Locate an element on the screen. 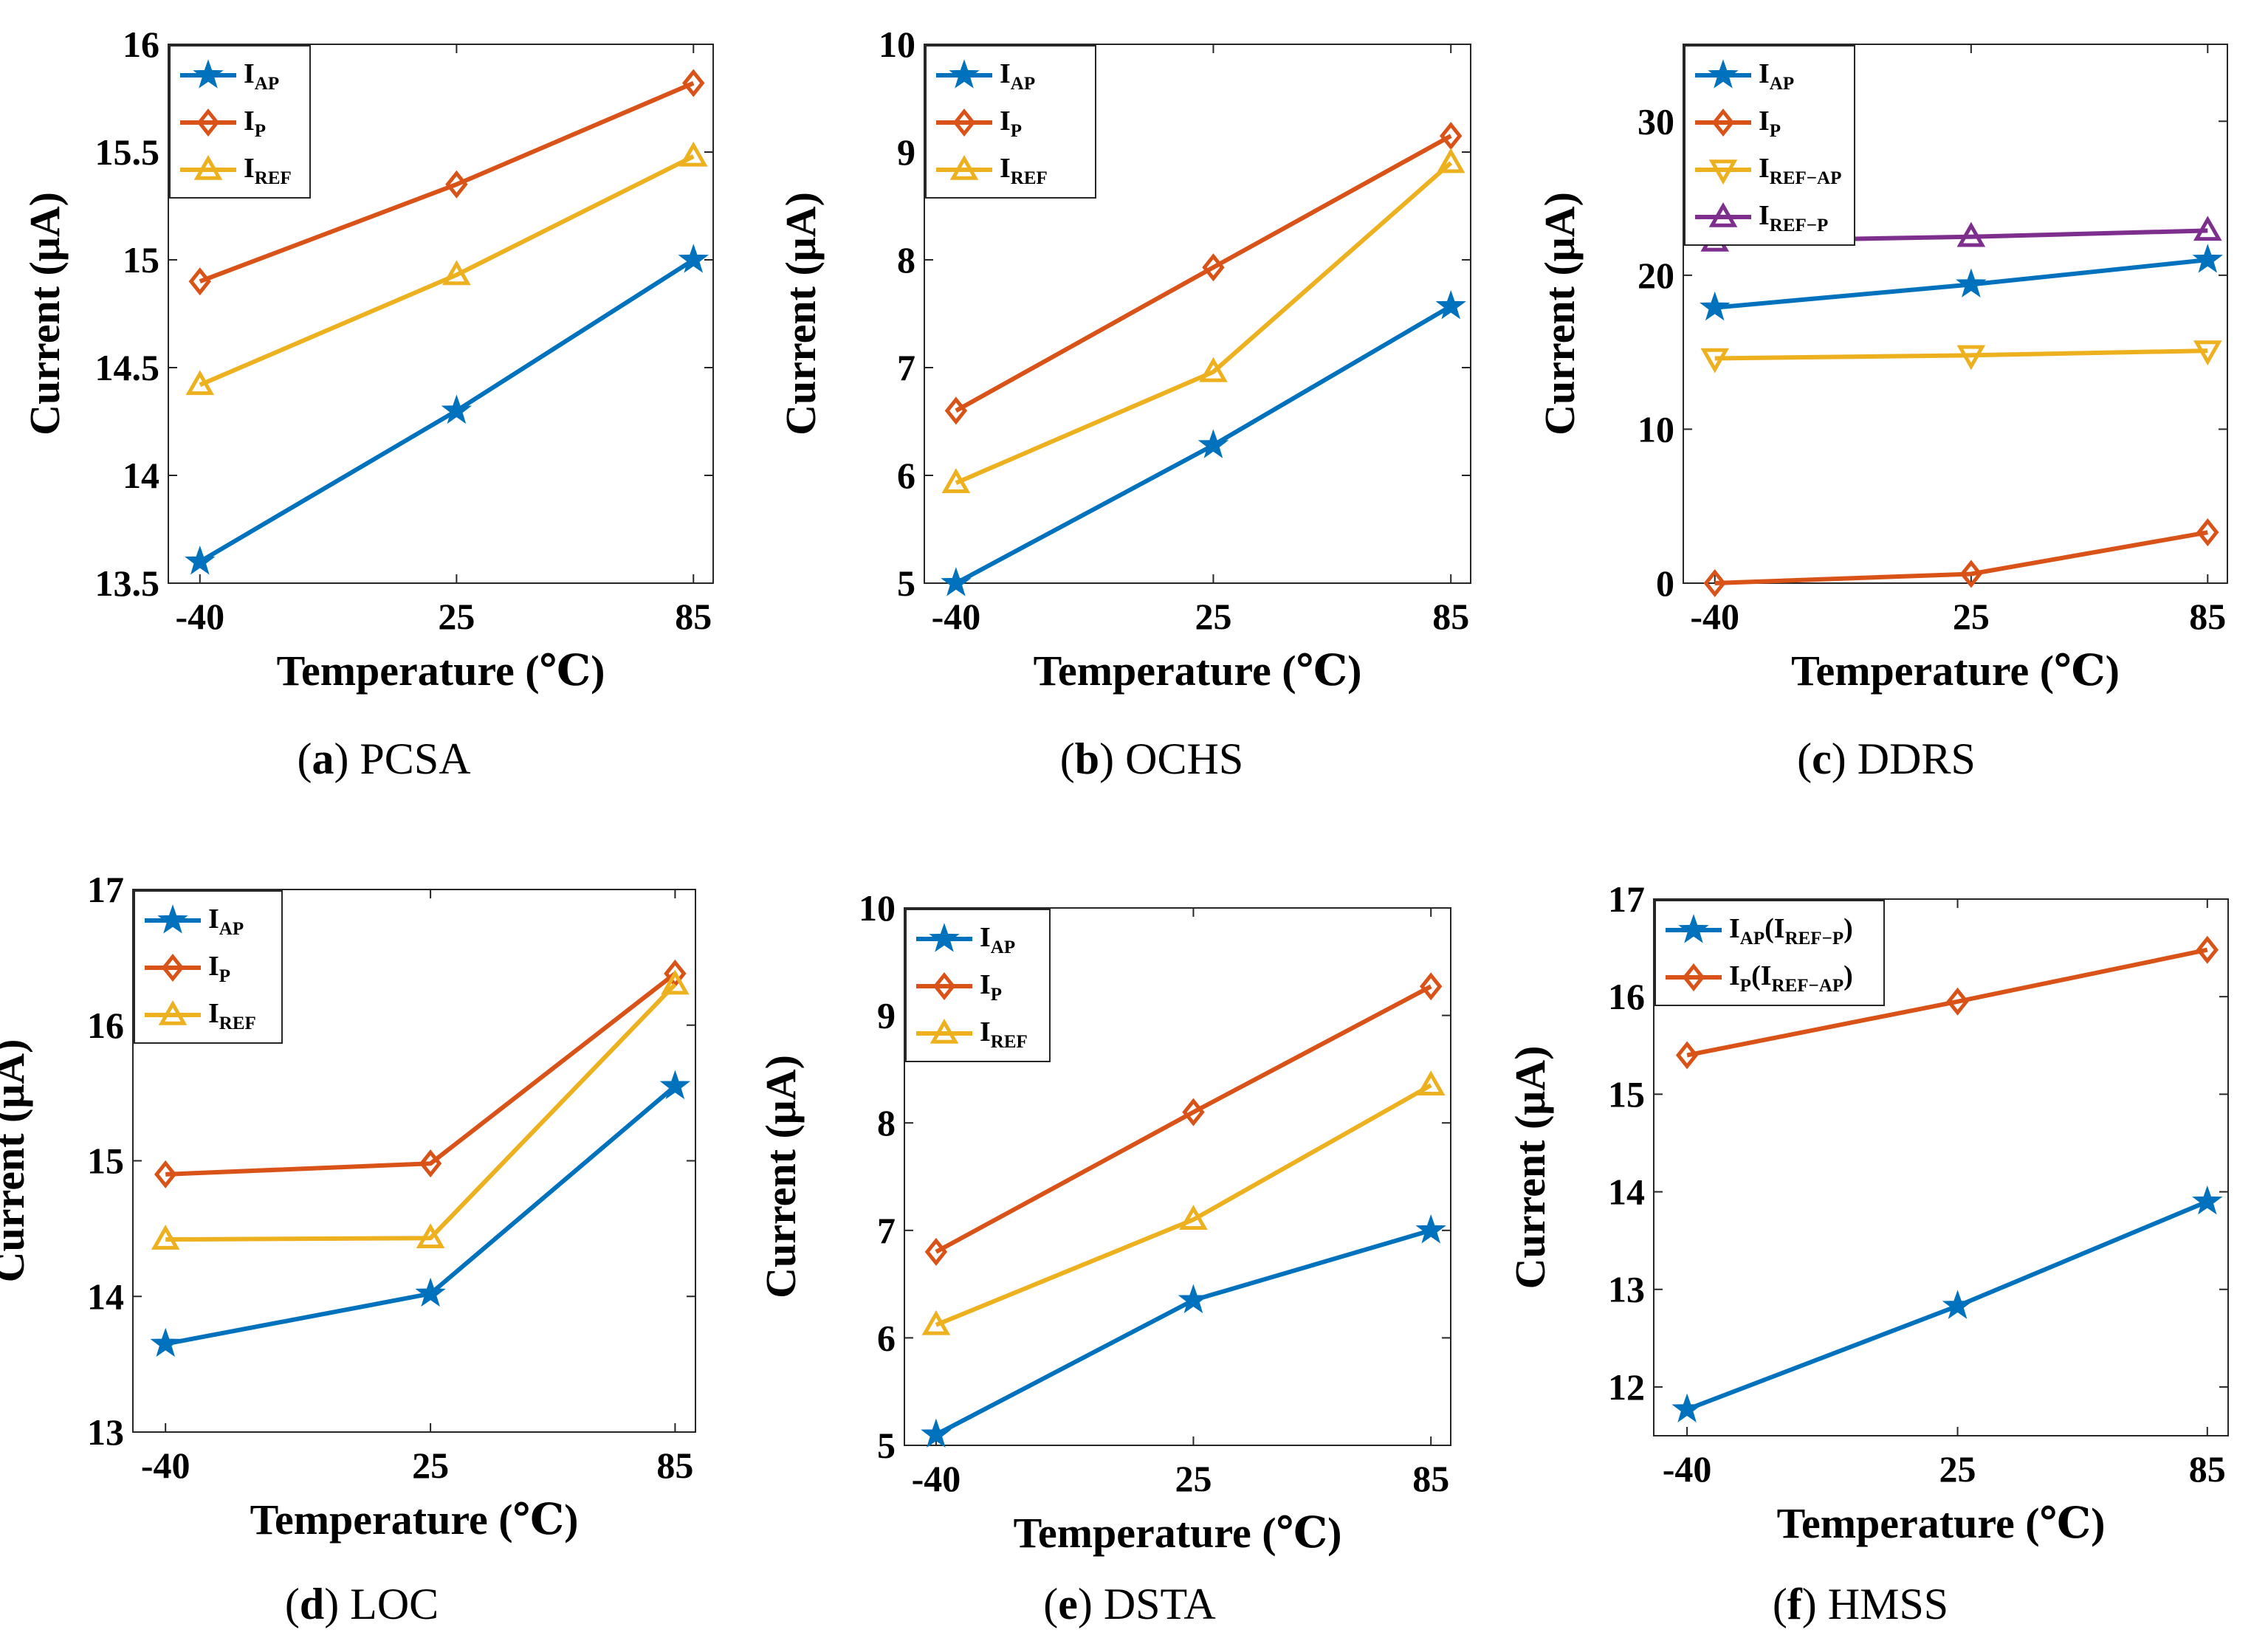 The height and width of the screenshot is (1638, 2268). legend-label: IP(IREF−AP) is located at coordinates (1791, 978).